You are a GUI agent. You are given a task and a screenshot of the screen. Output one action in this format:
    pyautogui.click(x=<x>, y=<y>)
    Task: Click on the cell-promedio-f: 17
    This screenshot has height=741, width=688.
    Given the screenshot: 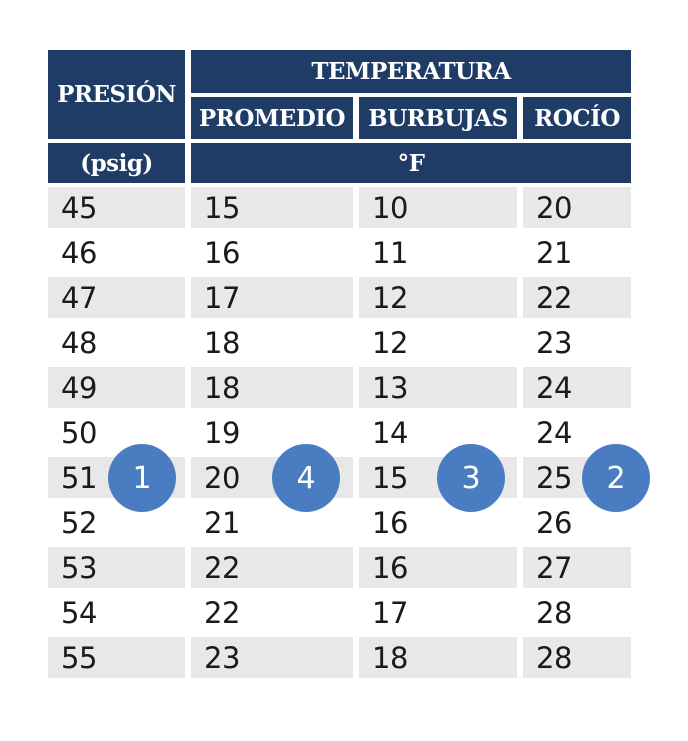 What is the action you would take?
    pyautogui.click(x=272, y=297)
    